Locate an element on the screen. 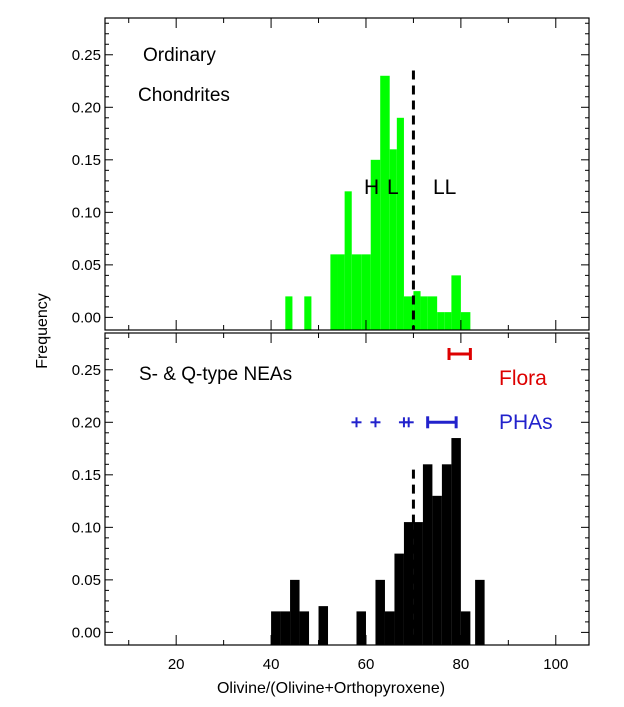 The width and height of the screenshot is (624, 707). top-annotation-ll: LL is located at coordinates (444, 187).